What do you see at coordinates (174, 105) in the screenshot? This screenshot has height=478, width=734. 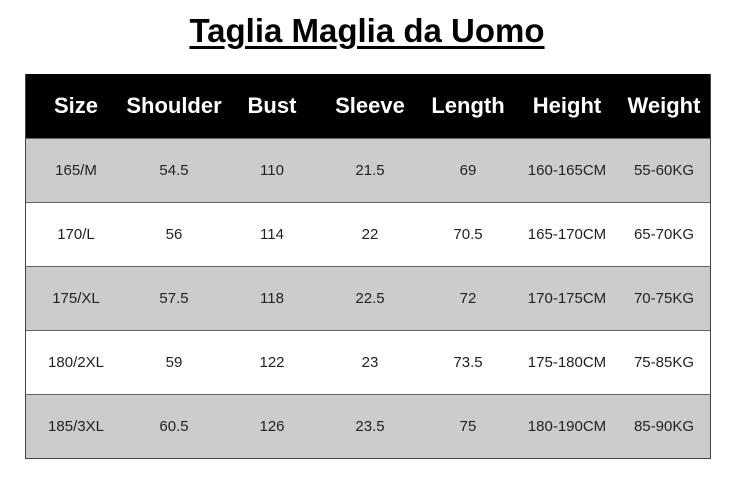 I see `column-header: Shoulder` at bounding box center [174, 105].